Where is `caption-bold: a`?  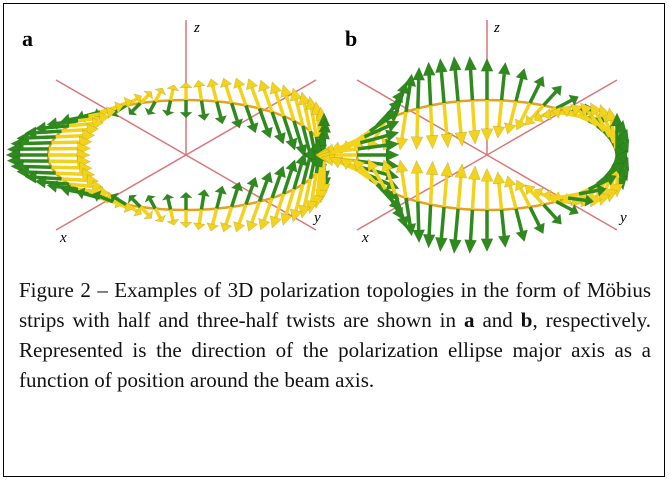
caption-bold: a is located at coordinates (469, 320).